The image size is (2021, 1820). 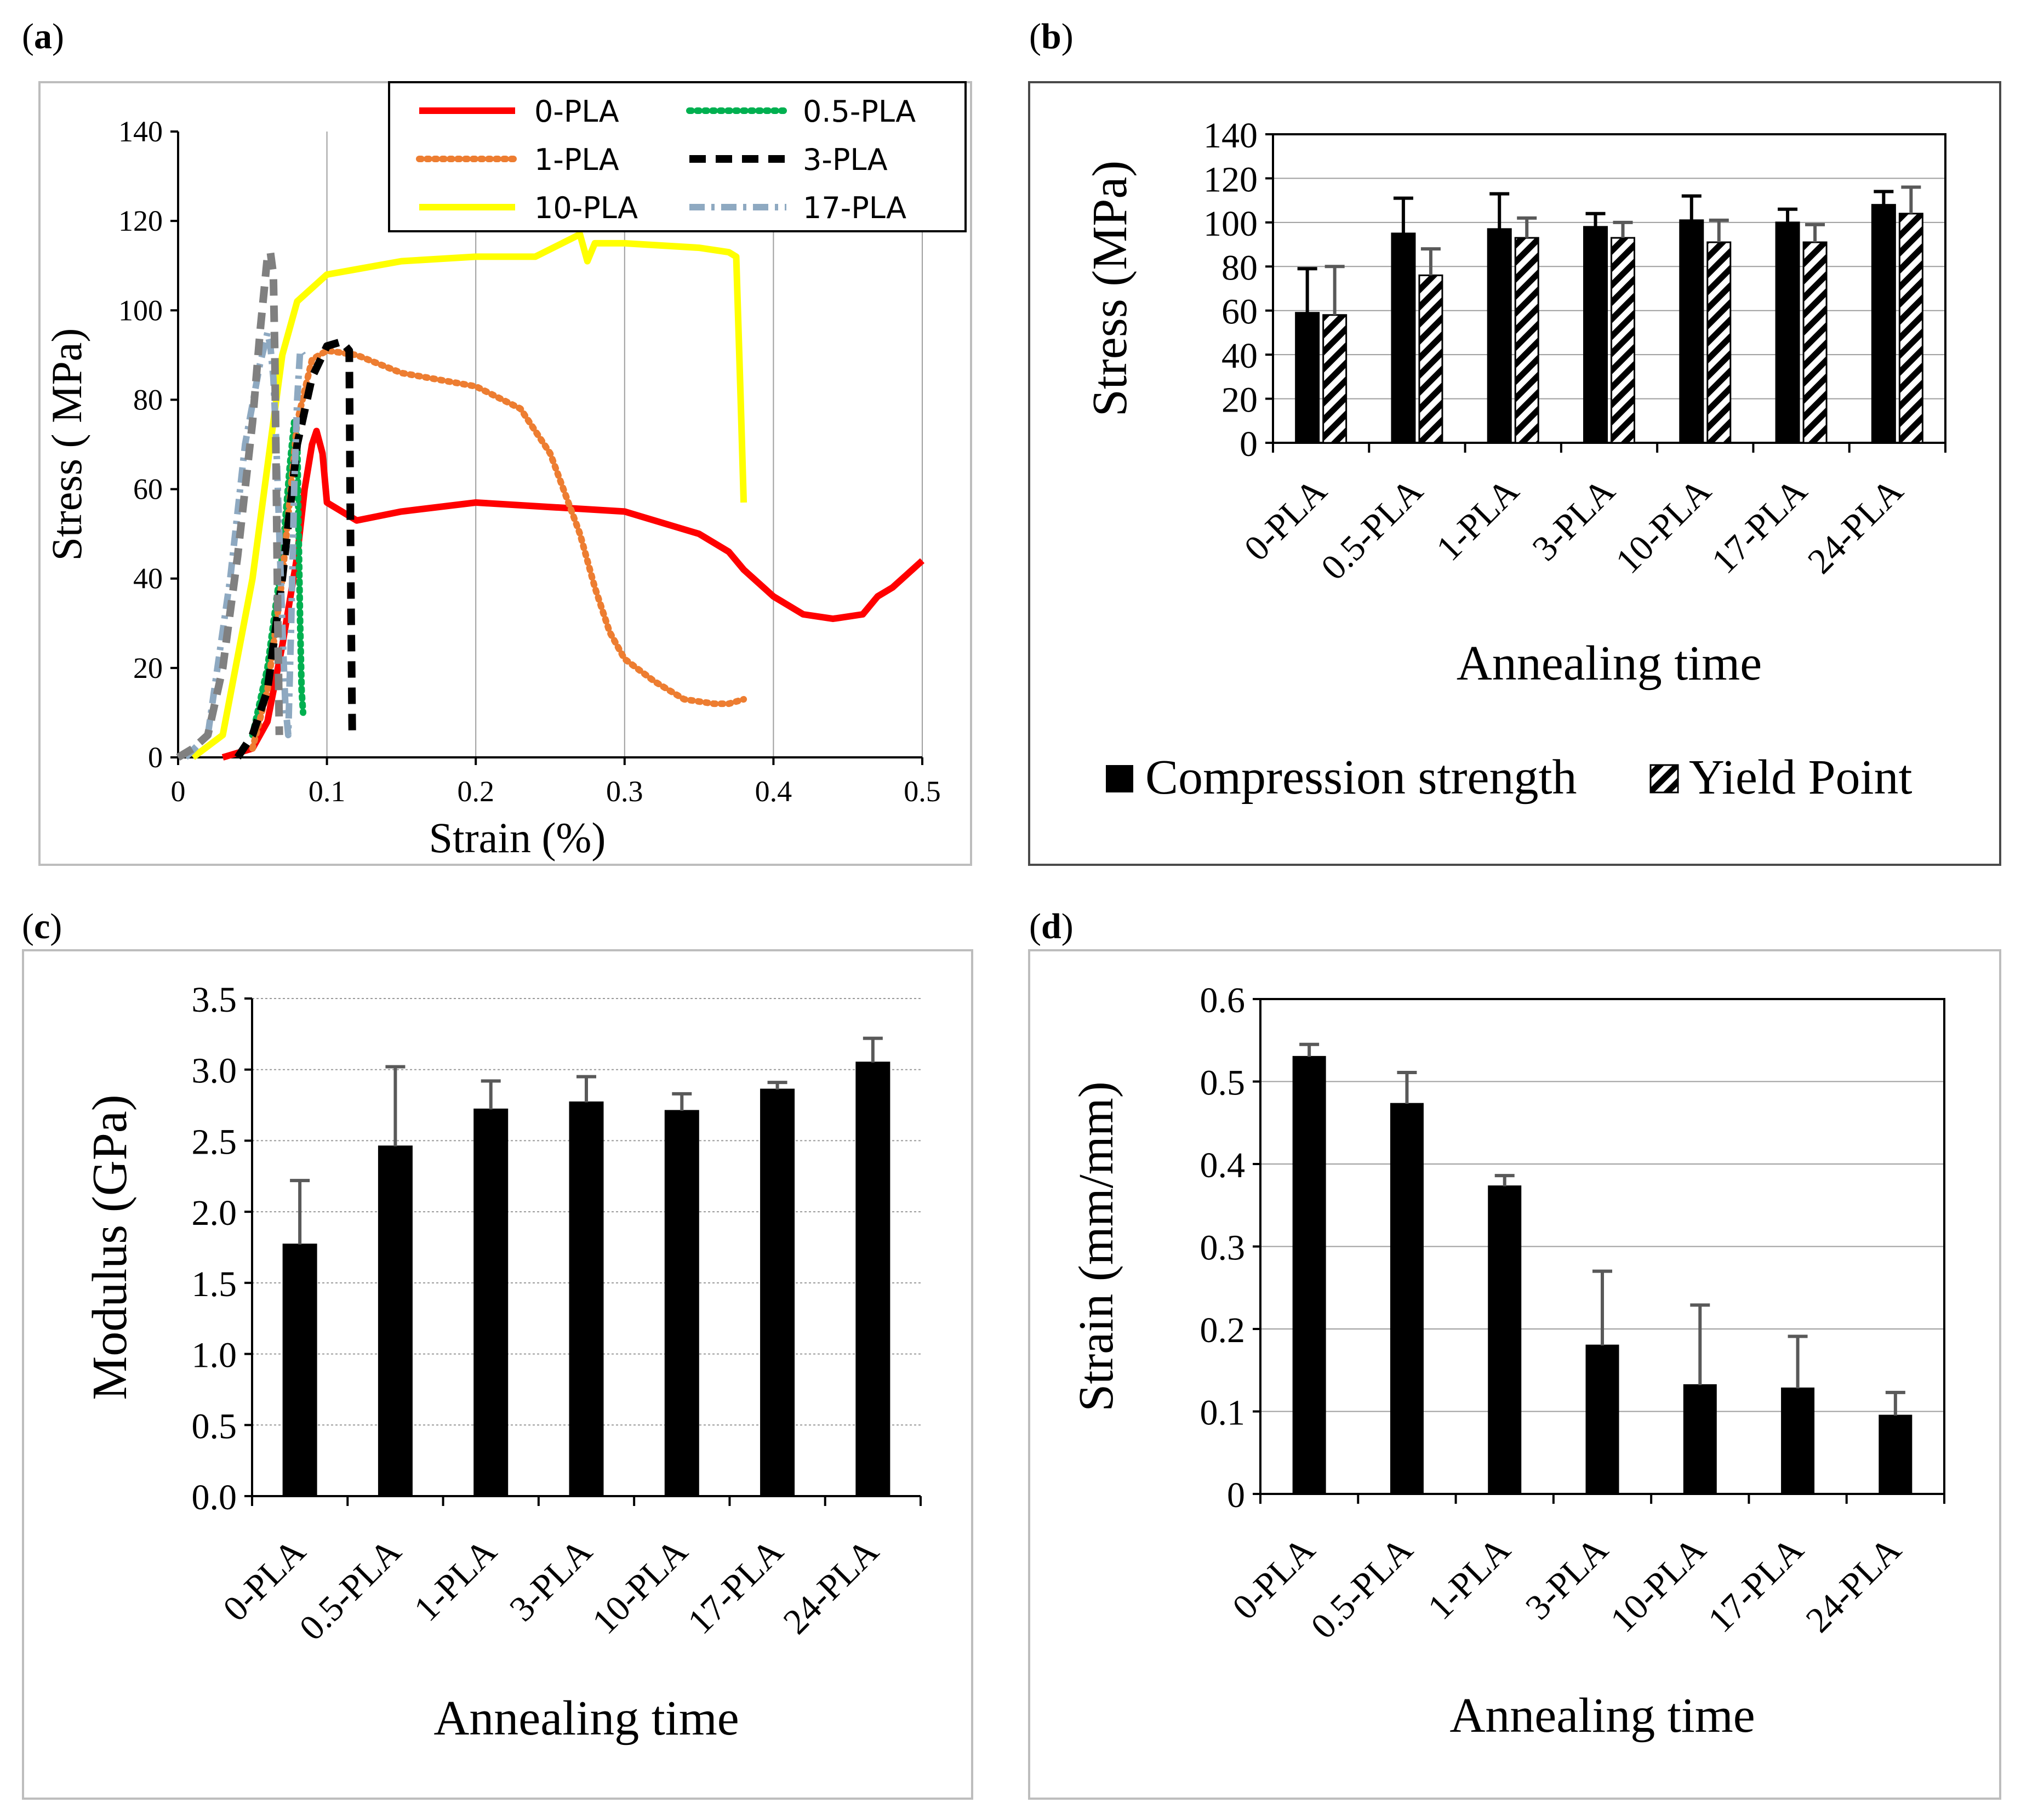 What do you see at coordinates (923, 791) in the screenshot?
I see `x-tick-label: 0.5` at bounding box center [923, 791].